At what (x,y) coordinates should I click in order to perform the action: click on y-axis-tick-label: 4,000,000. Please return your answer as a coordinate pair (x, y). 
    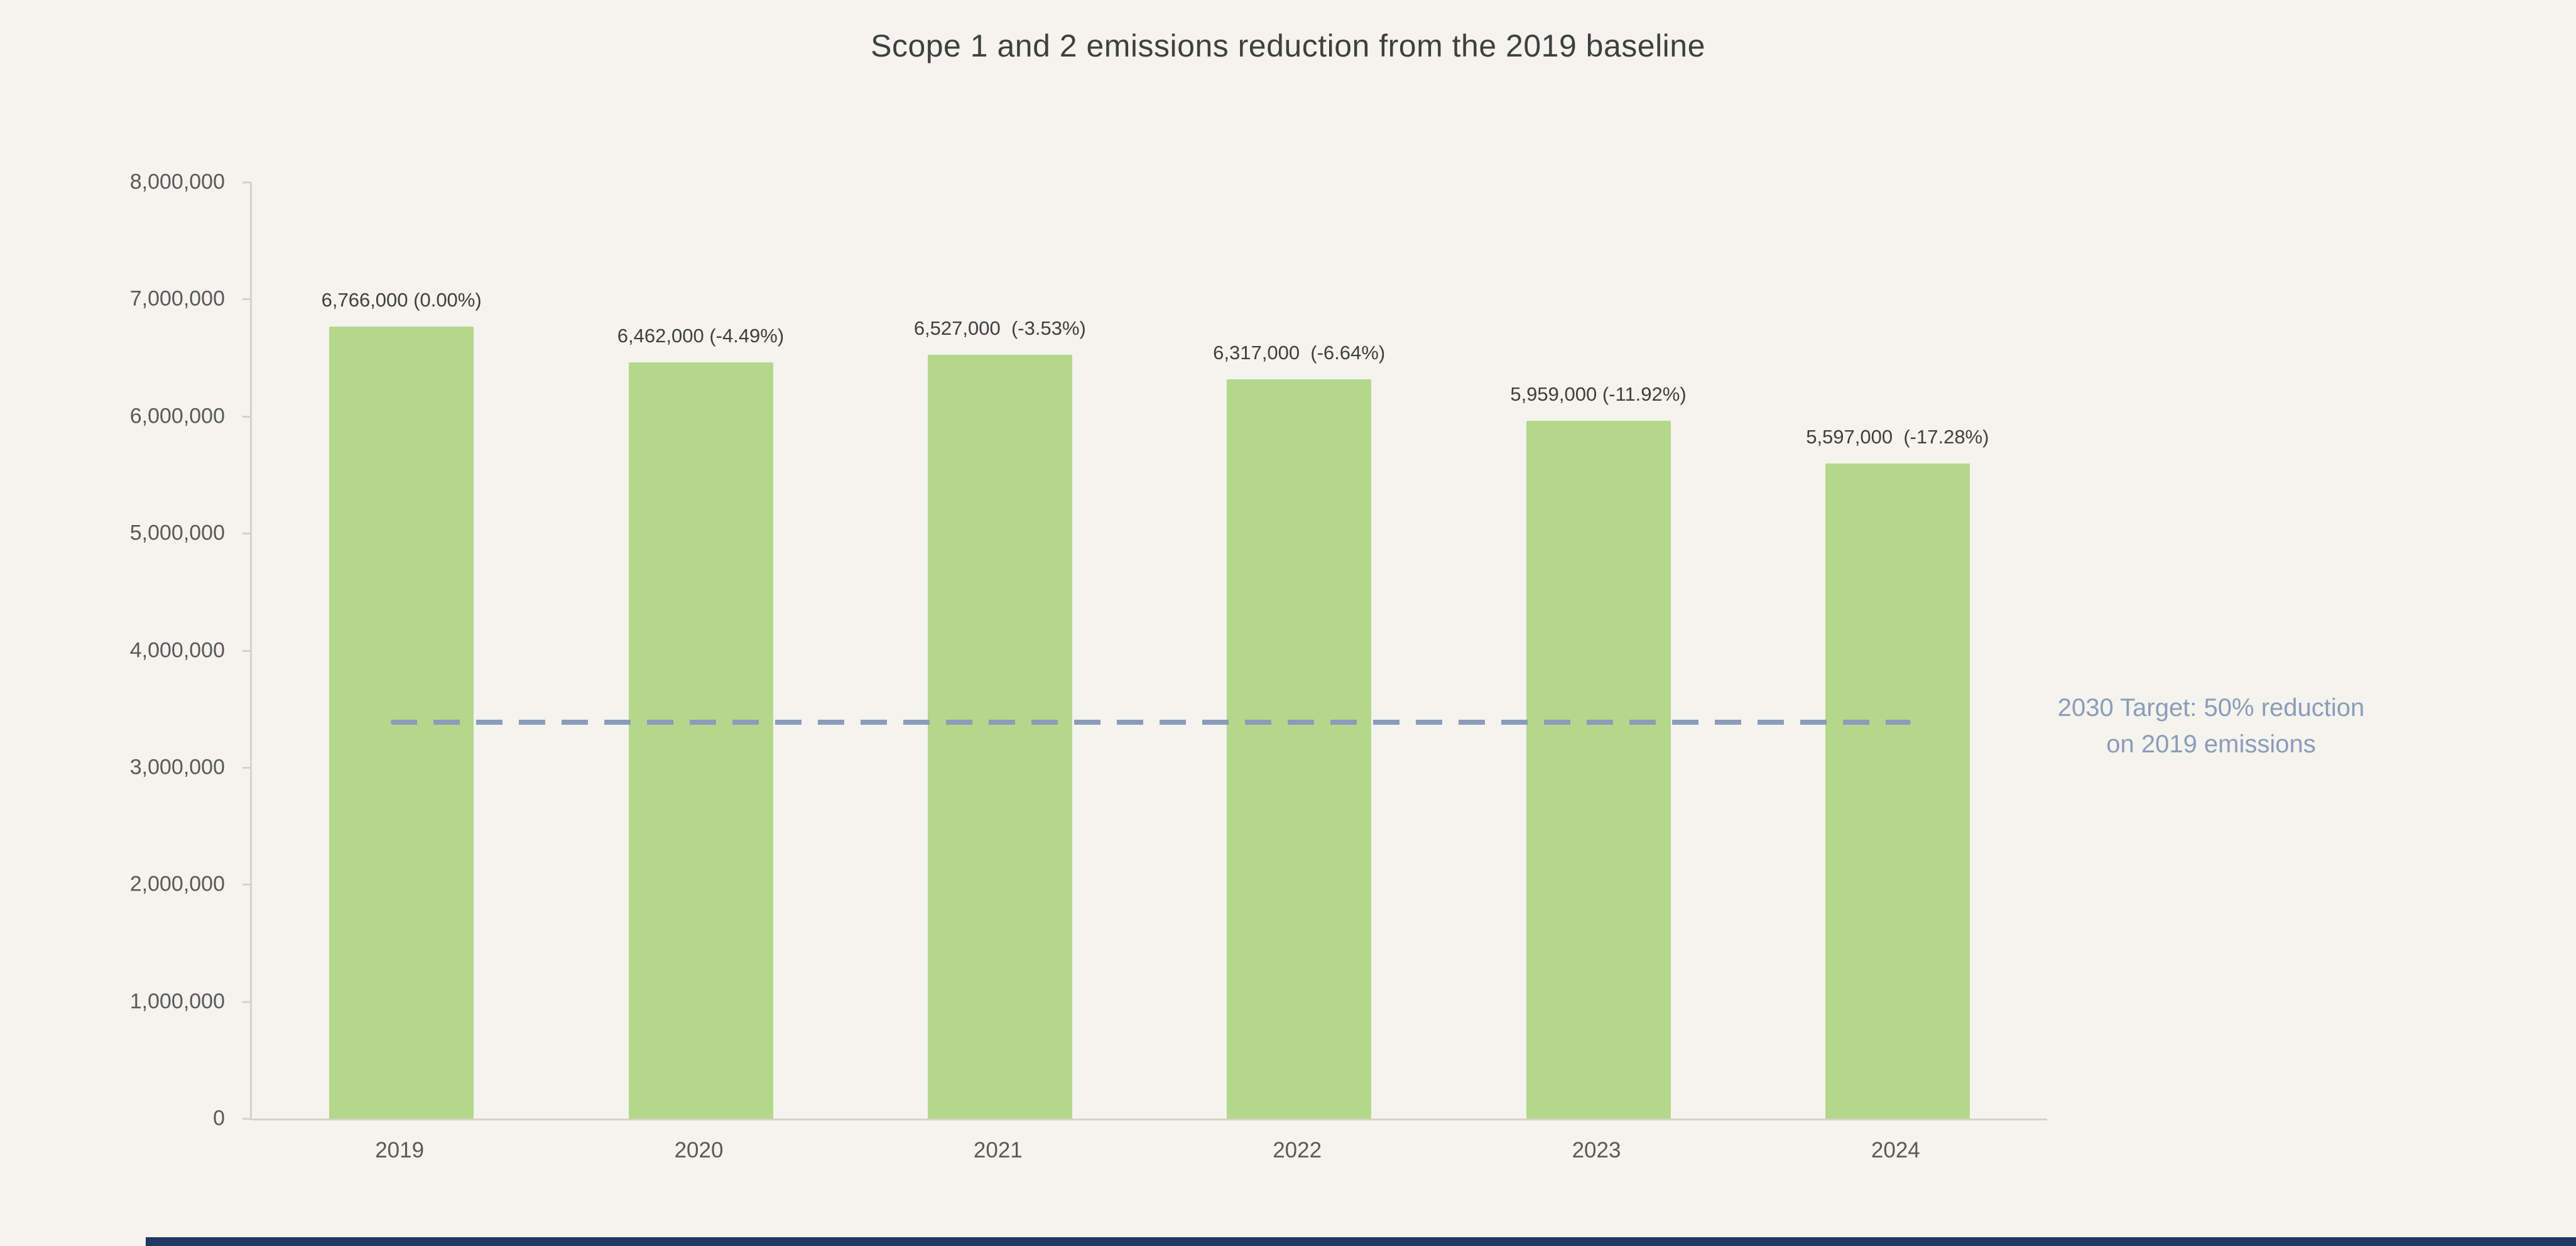
    Looking at the image, I should click on (177, 650).